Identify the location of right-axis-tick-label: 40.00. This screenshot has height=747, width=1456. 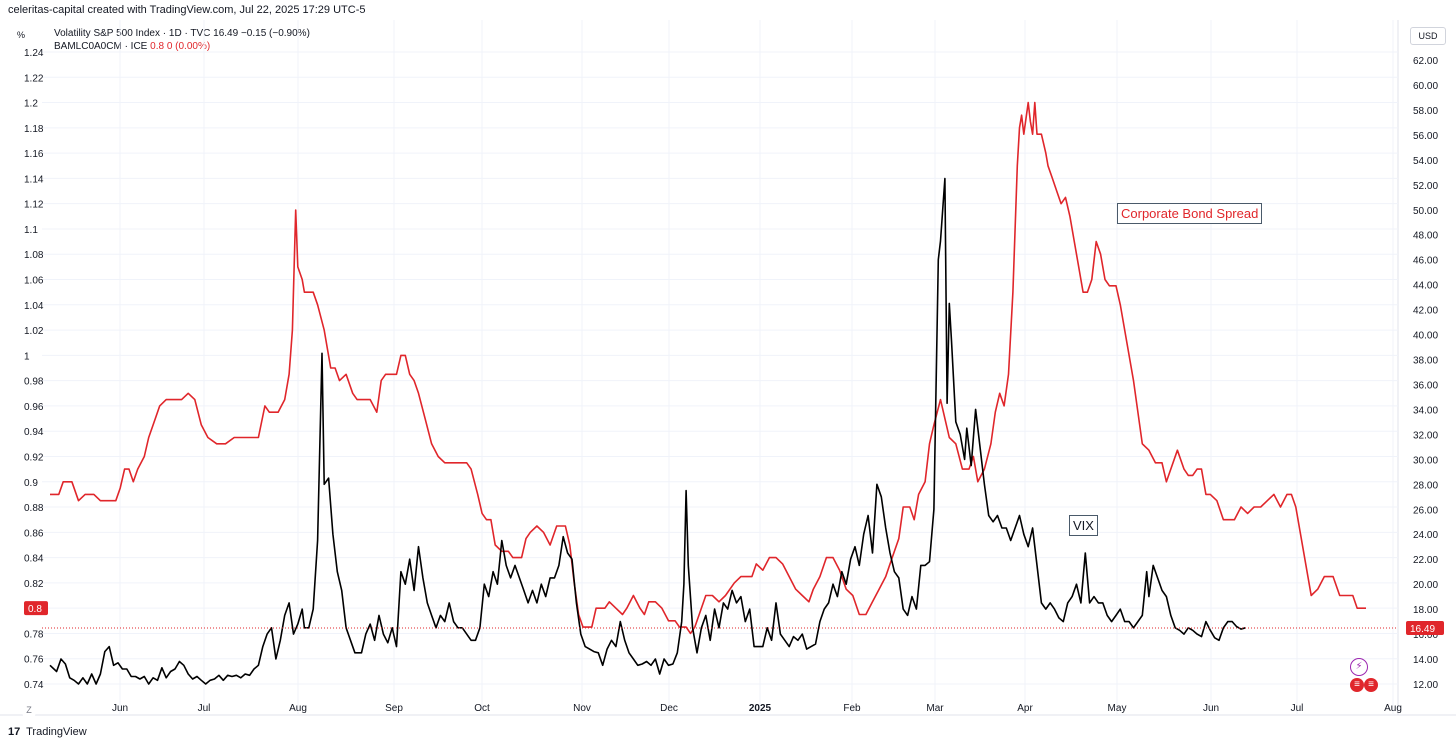
(1425, 336).